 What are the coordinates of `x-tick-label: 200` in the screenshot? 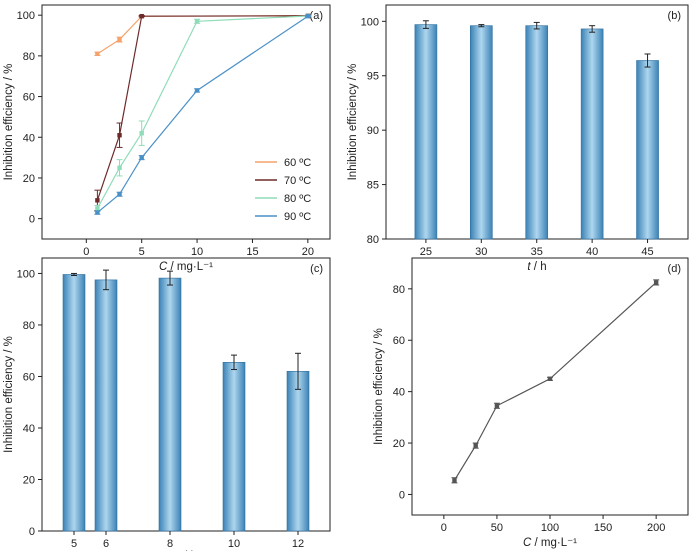 It's located at (656, 528).